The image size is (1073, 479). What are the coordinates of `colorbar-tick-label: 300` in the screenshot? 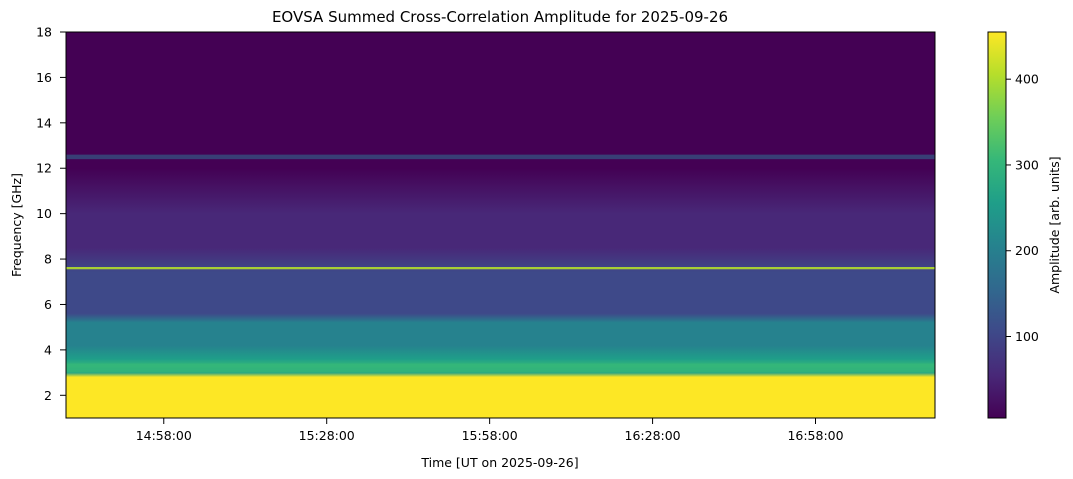 It's located at (1027, 164).